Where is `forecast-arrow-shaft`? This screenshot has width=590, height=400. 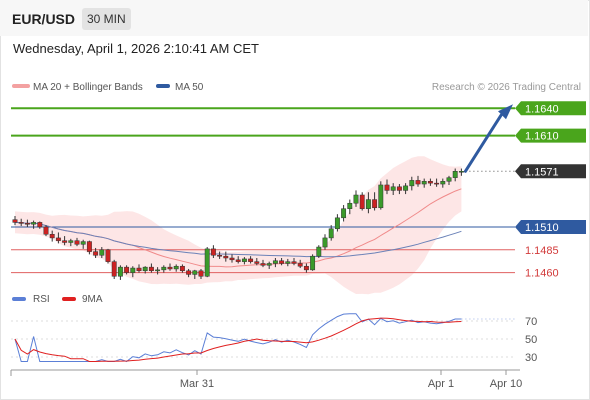 forecast-arrow-shaft is located at coordinates (483, 143).